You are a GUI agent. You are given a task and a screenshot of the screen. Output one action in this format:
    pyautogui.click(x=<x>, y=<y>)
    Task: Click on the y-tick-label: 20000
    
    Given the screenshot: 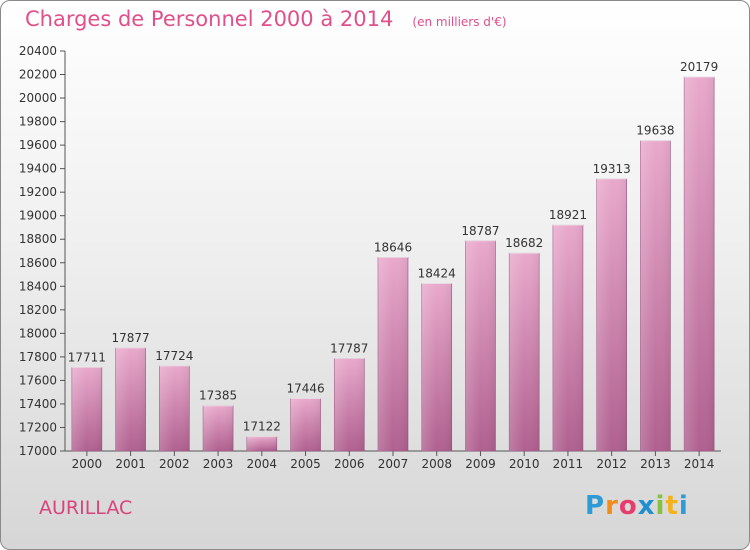 What is the action you would take?
    pyautogui.click(x=38, y=98)
    